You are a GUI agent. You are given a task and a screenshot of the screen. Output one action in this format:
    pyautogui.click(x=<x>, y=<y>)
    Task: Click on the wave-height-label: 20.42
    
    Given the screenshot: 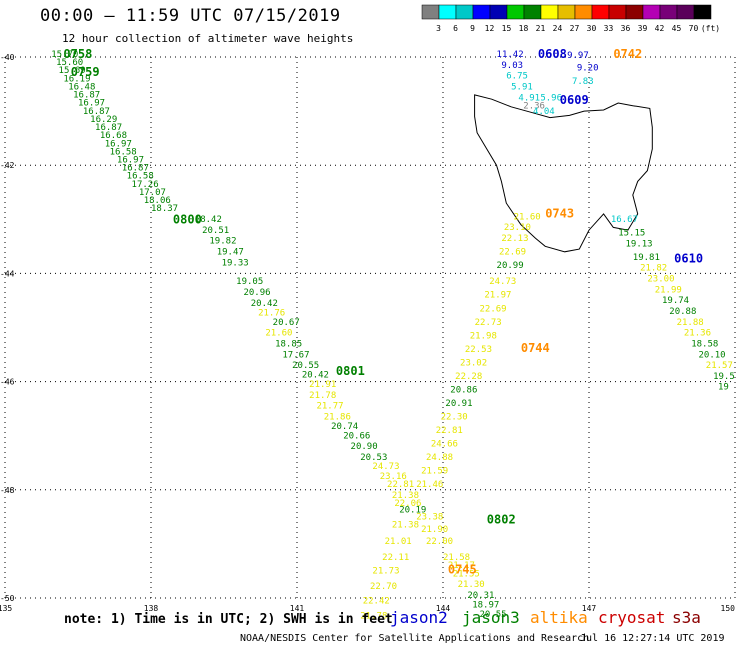 What is the action you would take?
    pyautogui.click(x=264, y=304)
    